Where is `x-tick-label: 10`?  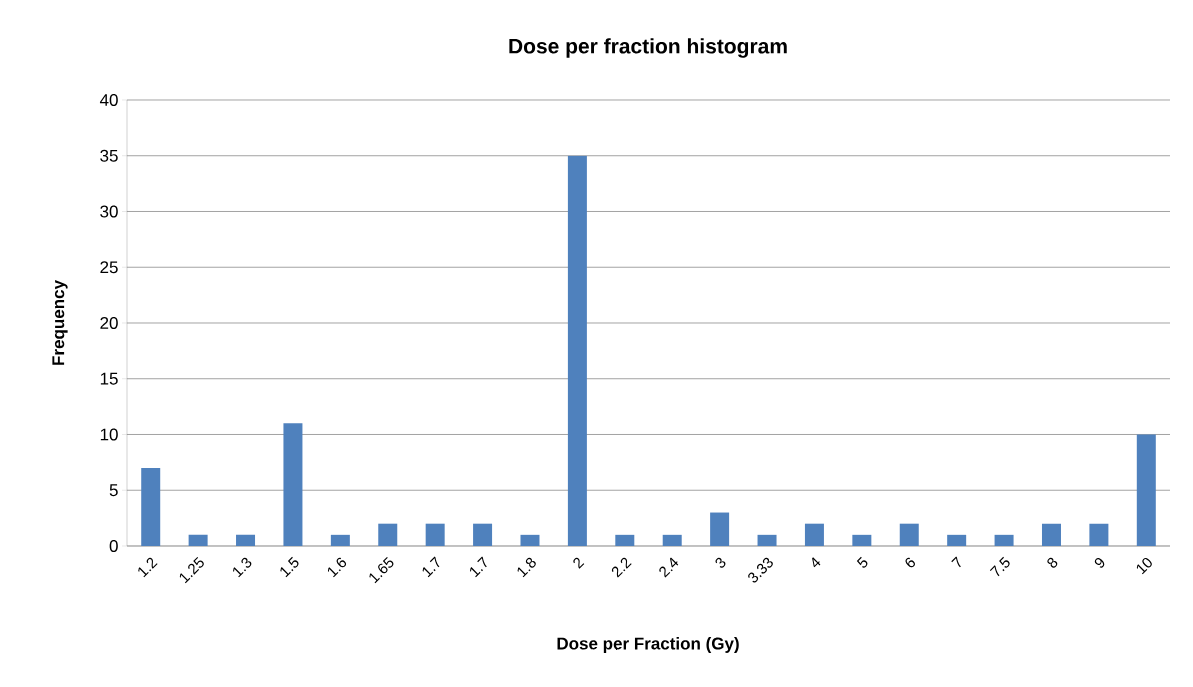
x-tick-label: 10 is located at coordinates (1144, 566).